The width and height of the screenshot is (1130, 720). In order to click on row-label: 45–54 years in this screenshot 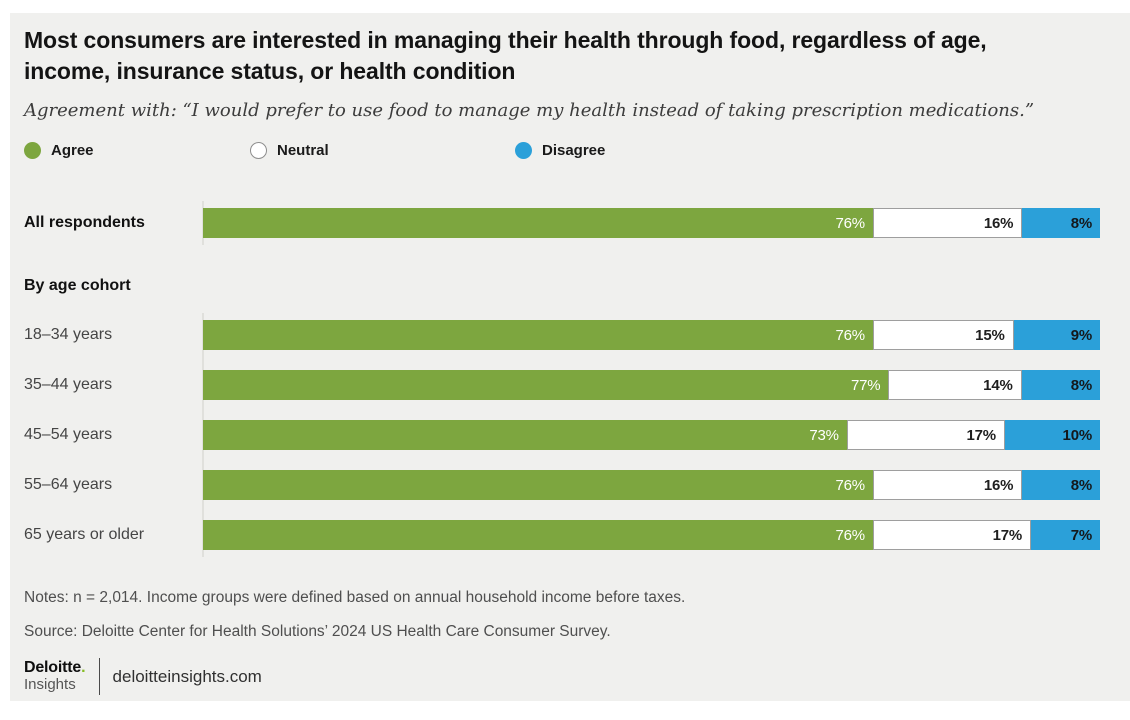, I will do `click(68, 434)`.